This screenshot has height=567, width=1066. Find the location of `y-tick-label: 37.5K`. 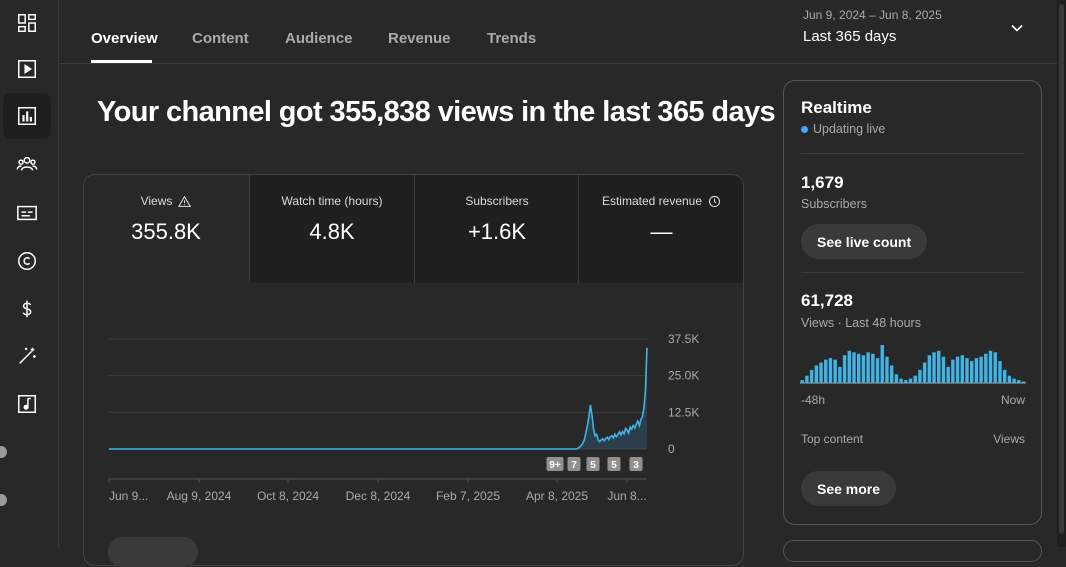

y-tick-label: 37.5K is located at coordinates (683, 339).